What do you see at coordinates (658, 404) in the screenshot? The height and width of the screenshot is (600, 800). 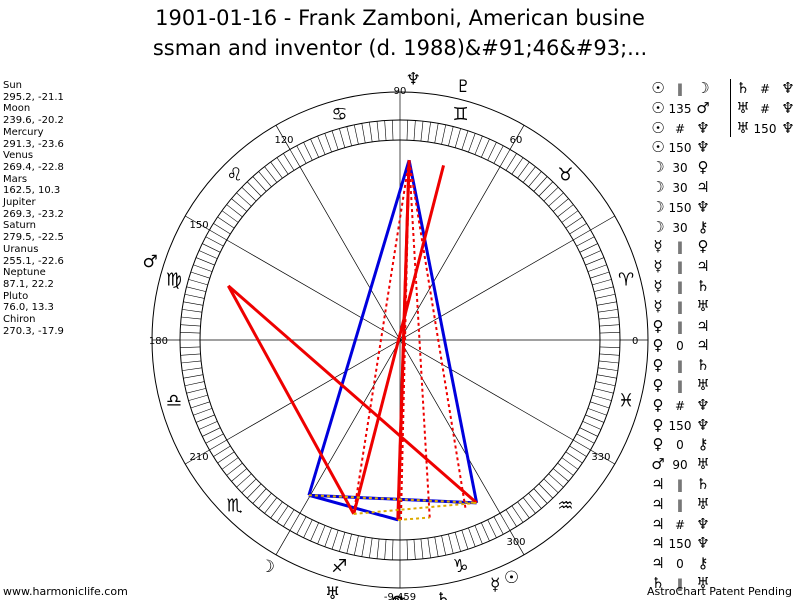 I see `aspect-planet-glyph: ♀` at bounding box center [658, 404].